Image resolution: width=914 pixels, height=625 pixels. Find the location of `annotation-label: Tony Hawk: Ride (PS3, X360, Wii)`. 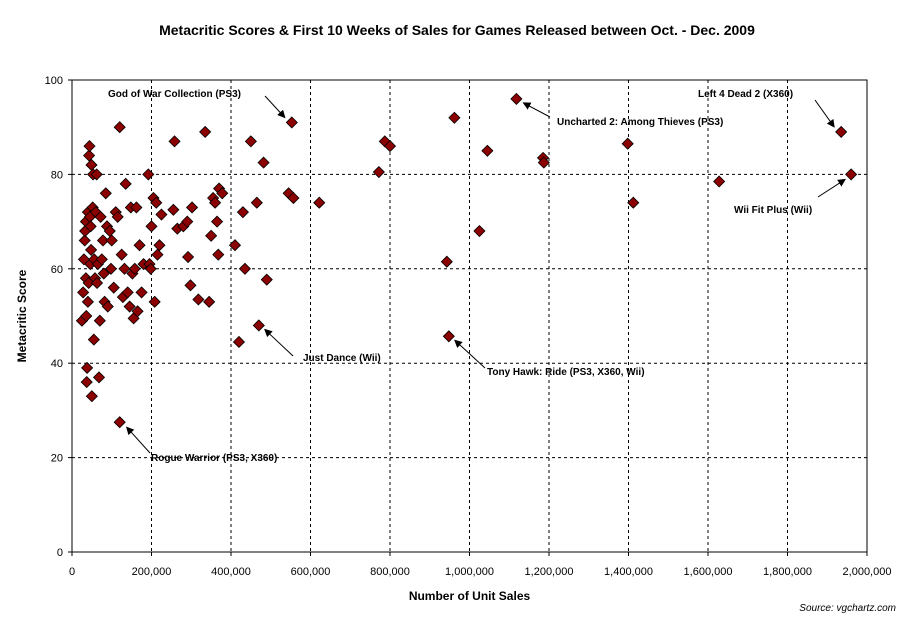

annotation-label: Tony Hawk: Ride (PS3, X360, Wii) is located at coordinates (566, 372).